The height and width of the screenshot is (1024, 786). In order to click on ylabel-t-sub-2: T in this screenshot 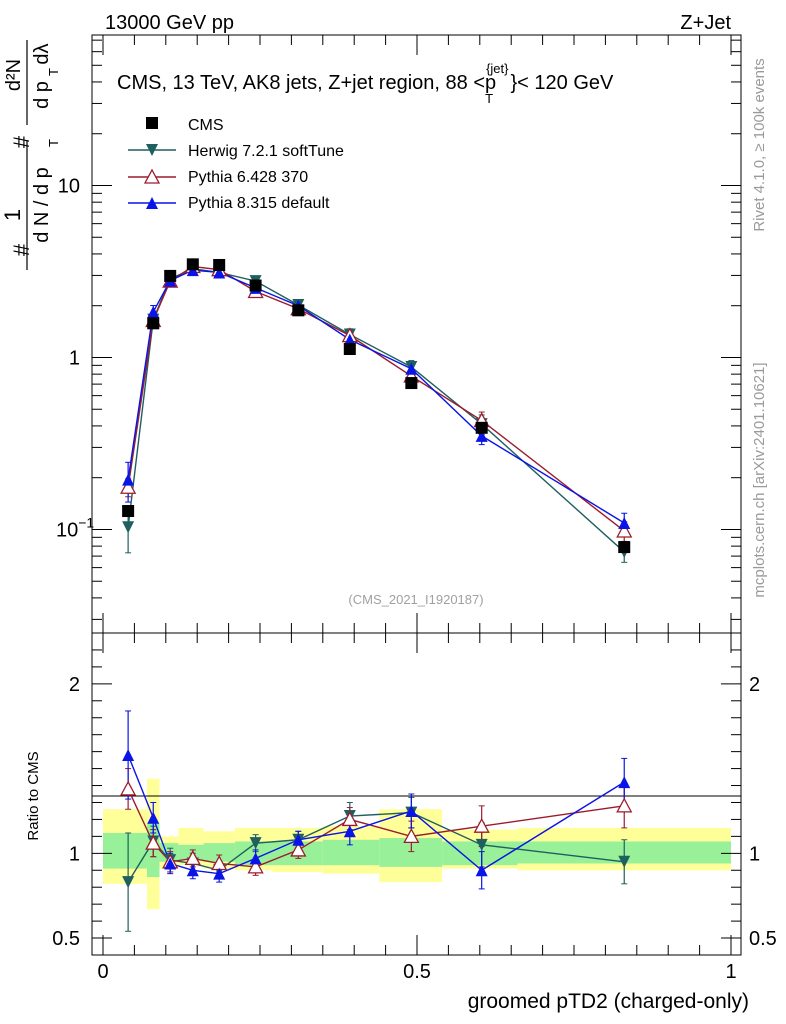, I will do `click(53, 72)`.